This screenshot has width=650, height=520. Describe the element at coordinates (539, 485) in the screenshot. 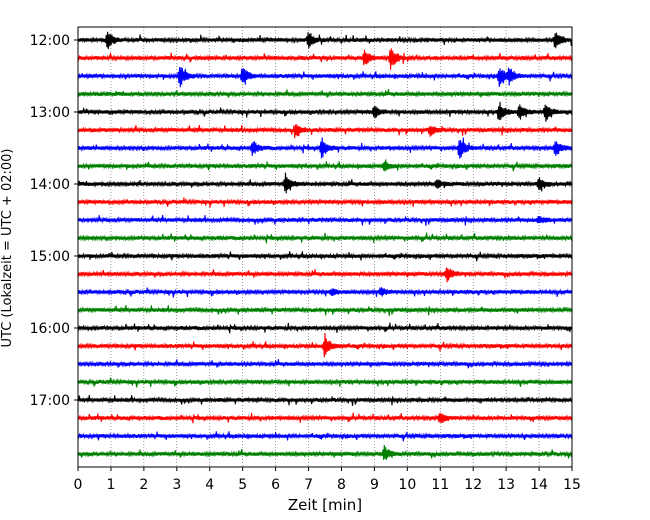

I see `x-tick-label: 14` at that location.